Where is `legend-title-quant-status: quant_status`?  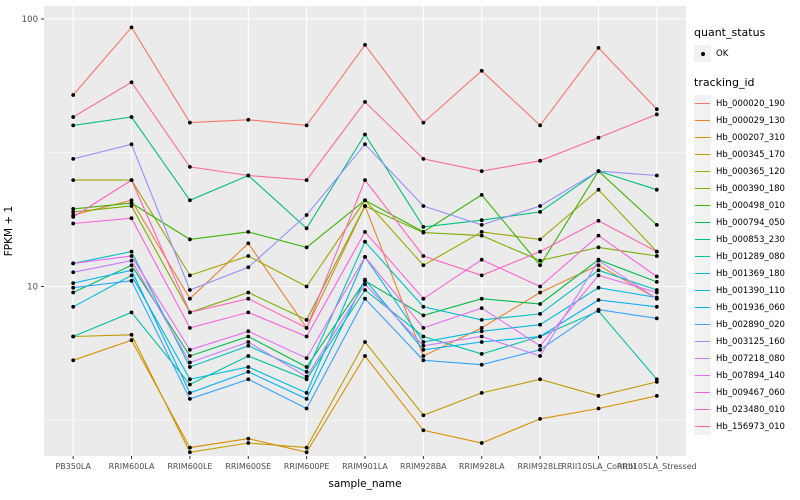 legend-title-quant-status: quant_status is located at coordinates (730, 32).